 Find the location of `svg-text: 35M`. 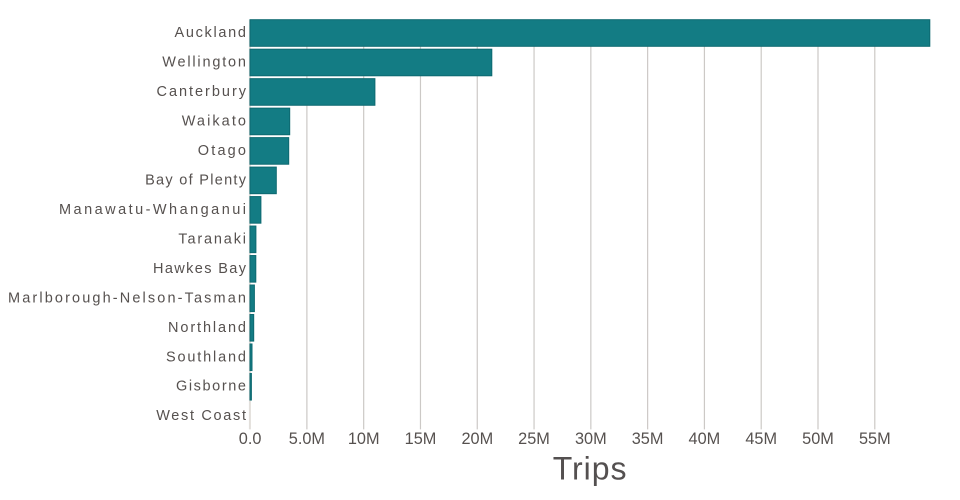

svg-text: 35M is located at coordinates (648, 439).